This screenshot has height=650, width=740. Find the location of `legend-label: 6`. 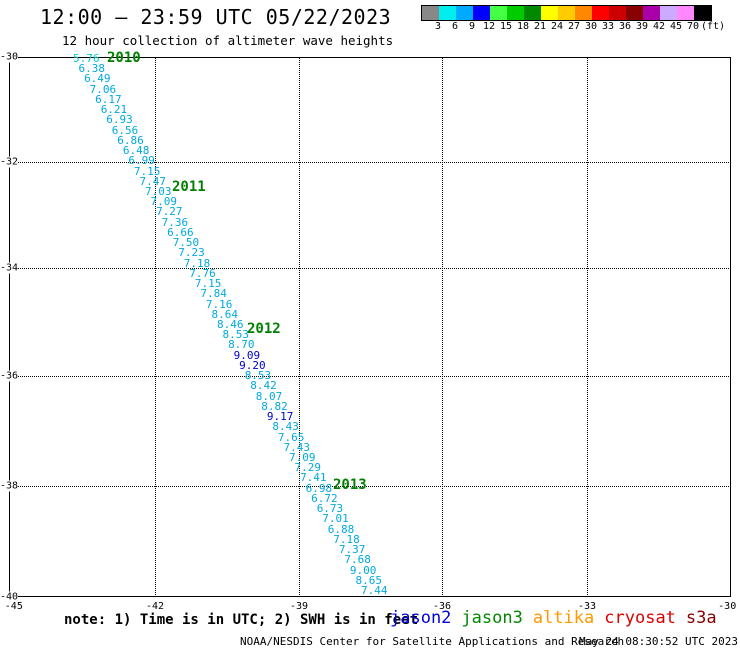

legend-label: 6 is located at coordinates (455, 26).